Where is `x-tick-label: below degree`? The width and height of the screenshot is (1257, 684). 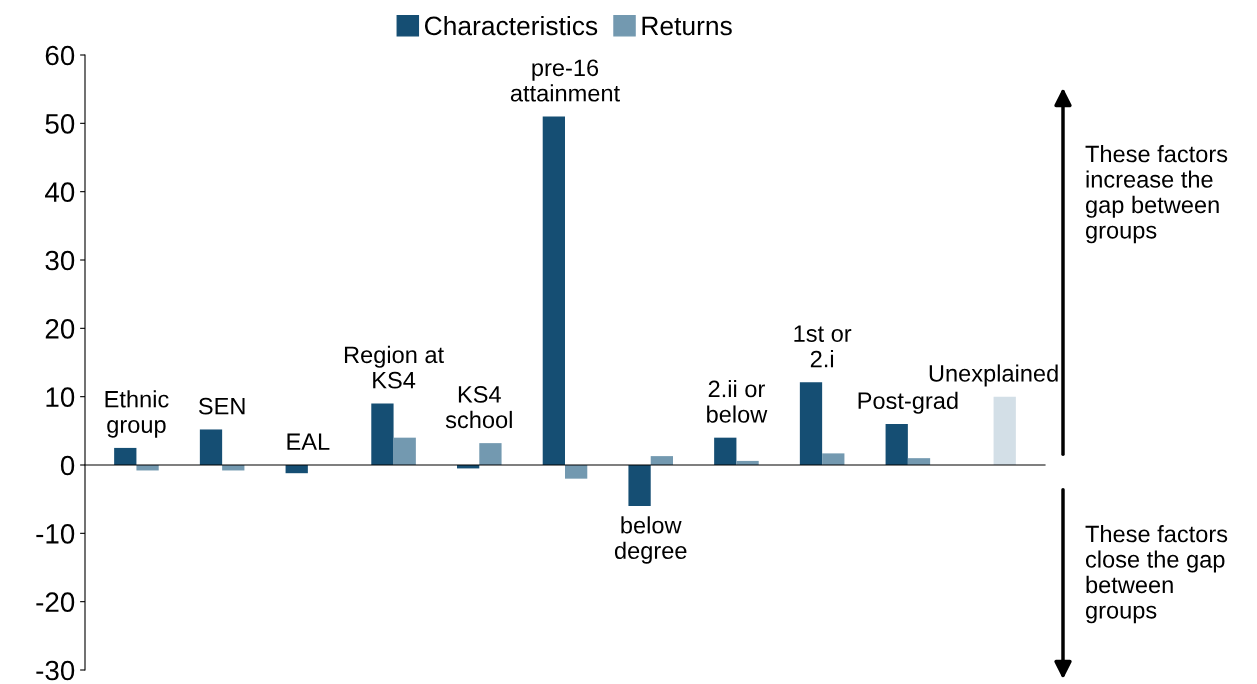
x-tick-label: below degree is located at coordinates (650, 540).